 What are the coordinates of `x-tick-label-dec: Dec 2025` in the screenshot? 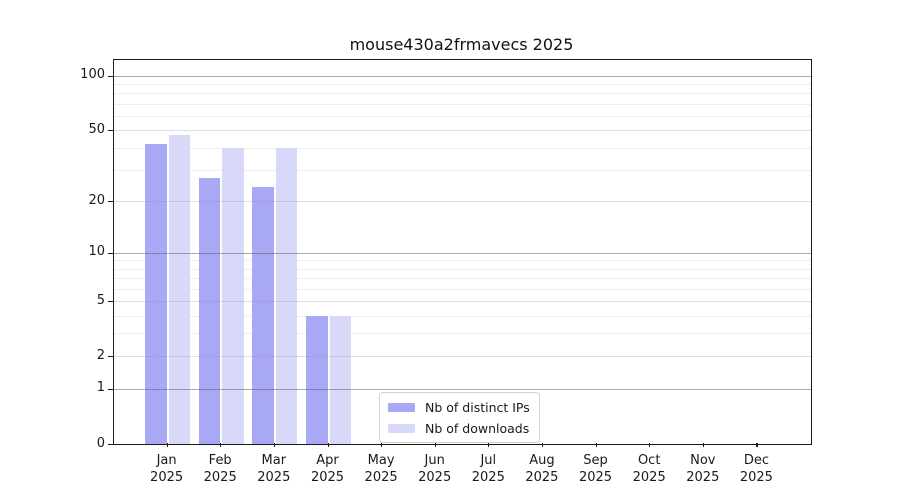 It's located at (756, 469).